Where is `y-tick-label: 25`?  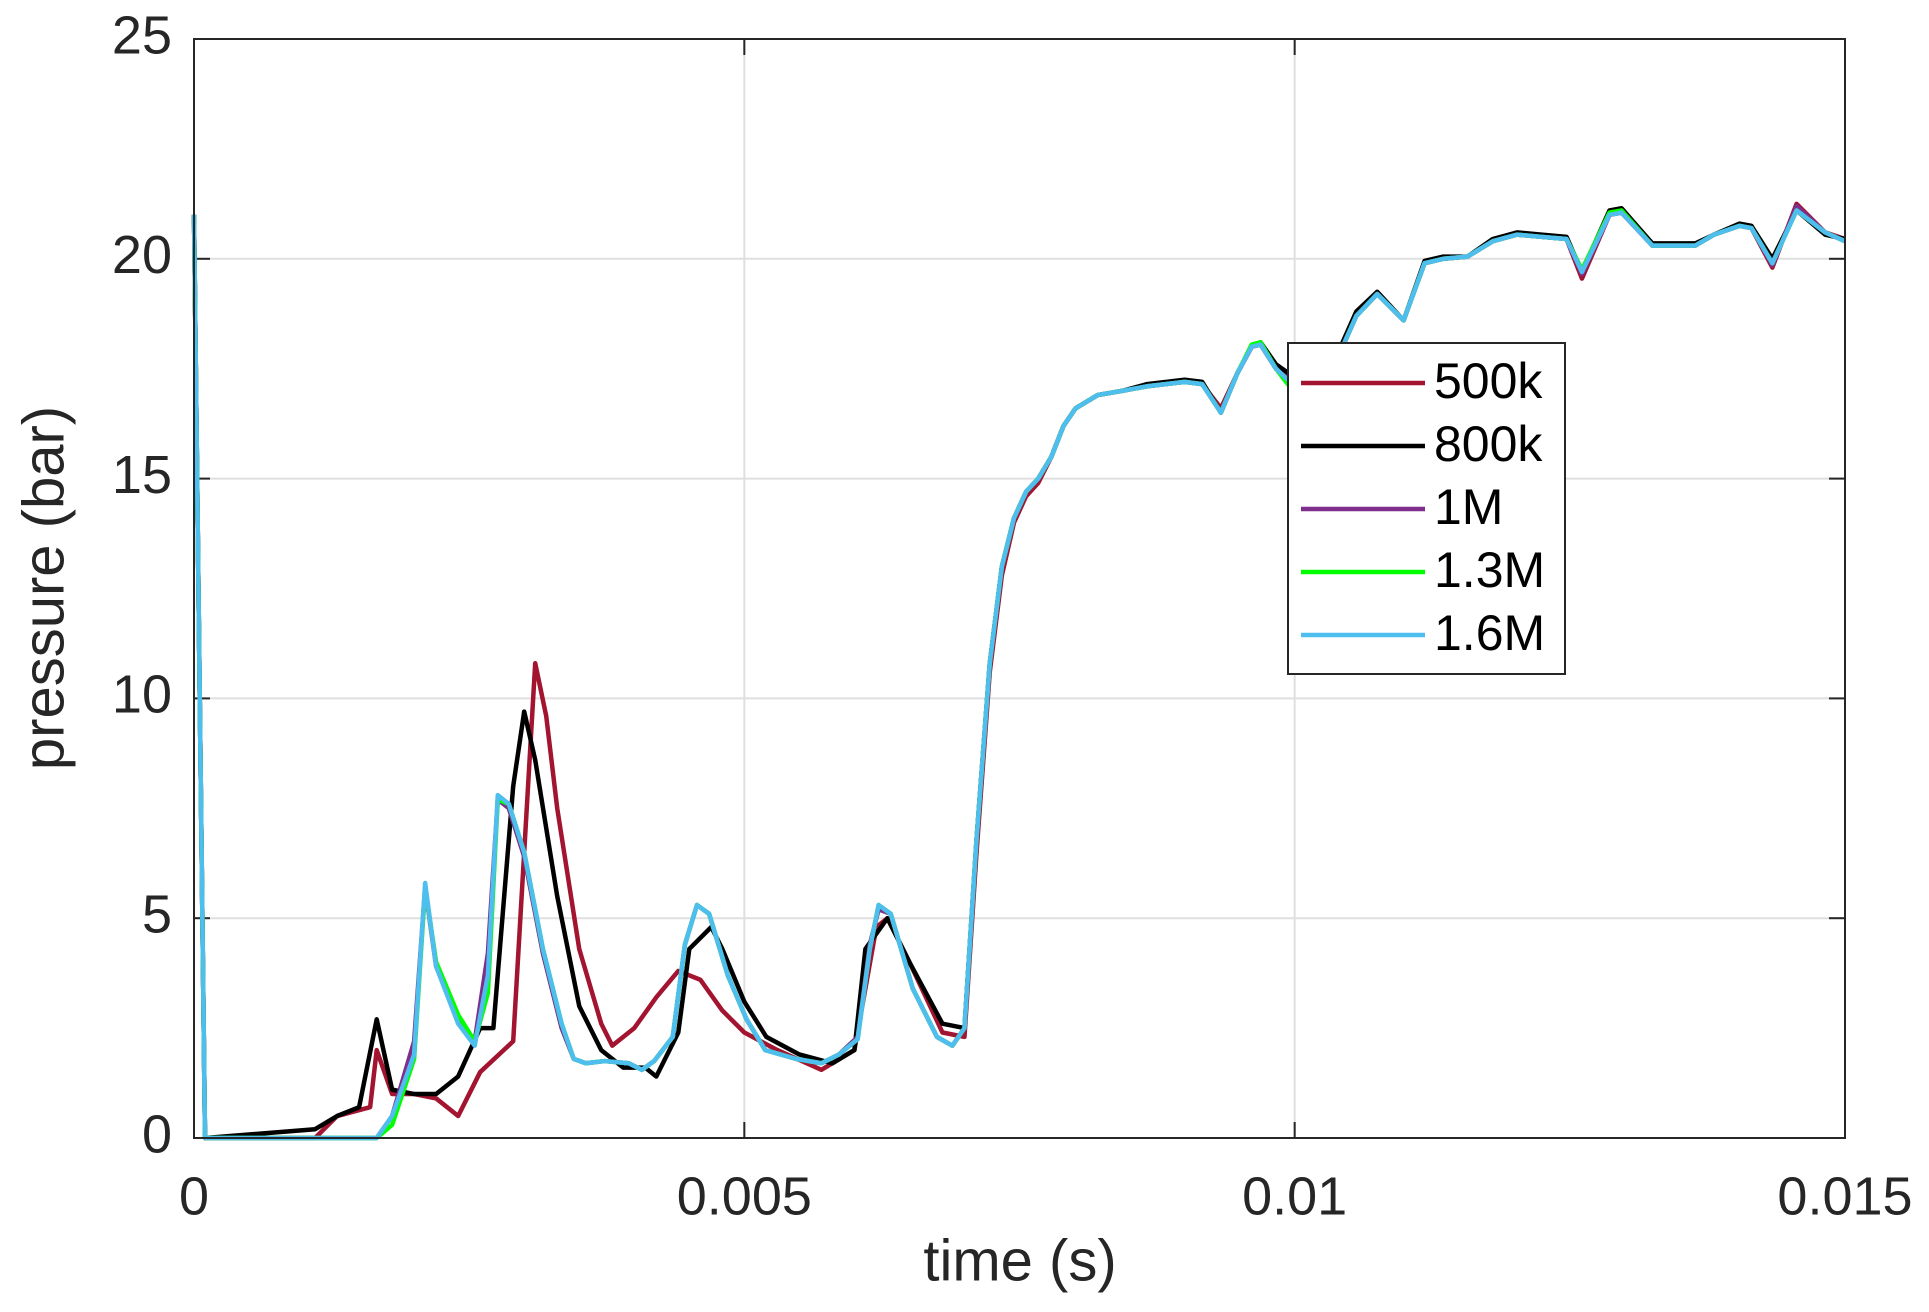 y-tick-label: 25 is located at coordinates (142, 35).